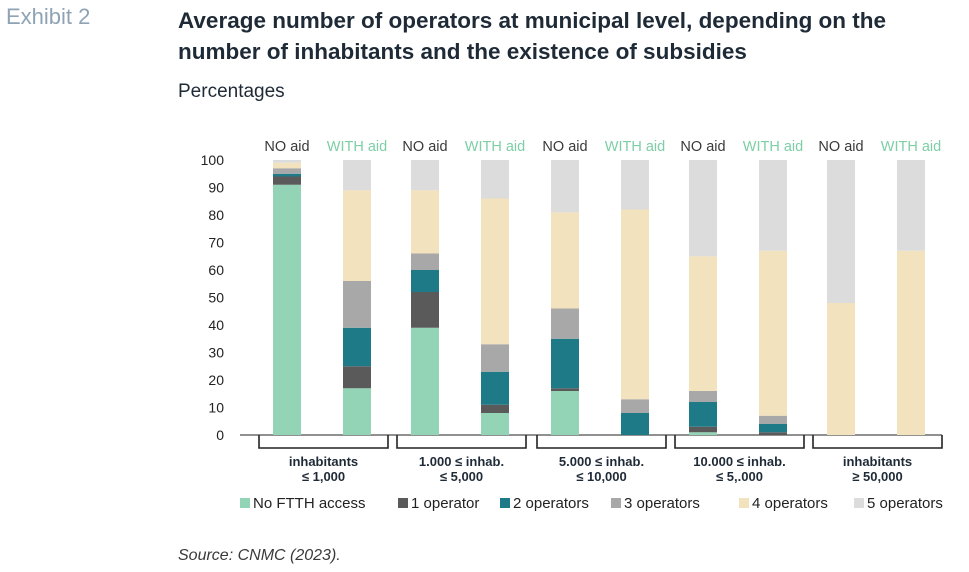 The height and width of the screenshot is (572, 969). I want to click on y-tick-label: 20, so click(216, 380).